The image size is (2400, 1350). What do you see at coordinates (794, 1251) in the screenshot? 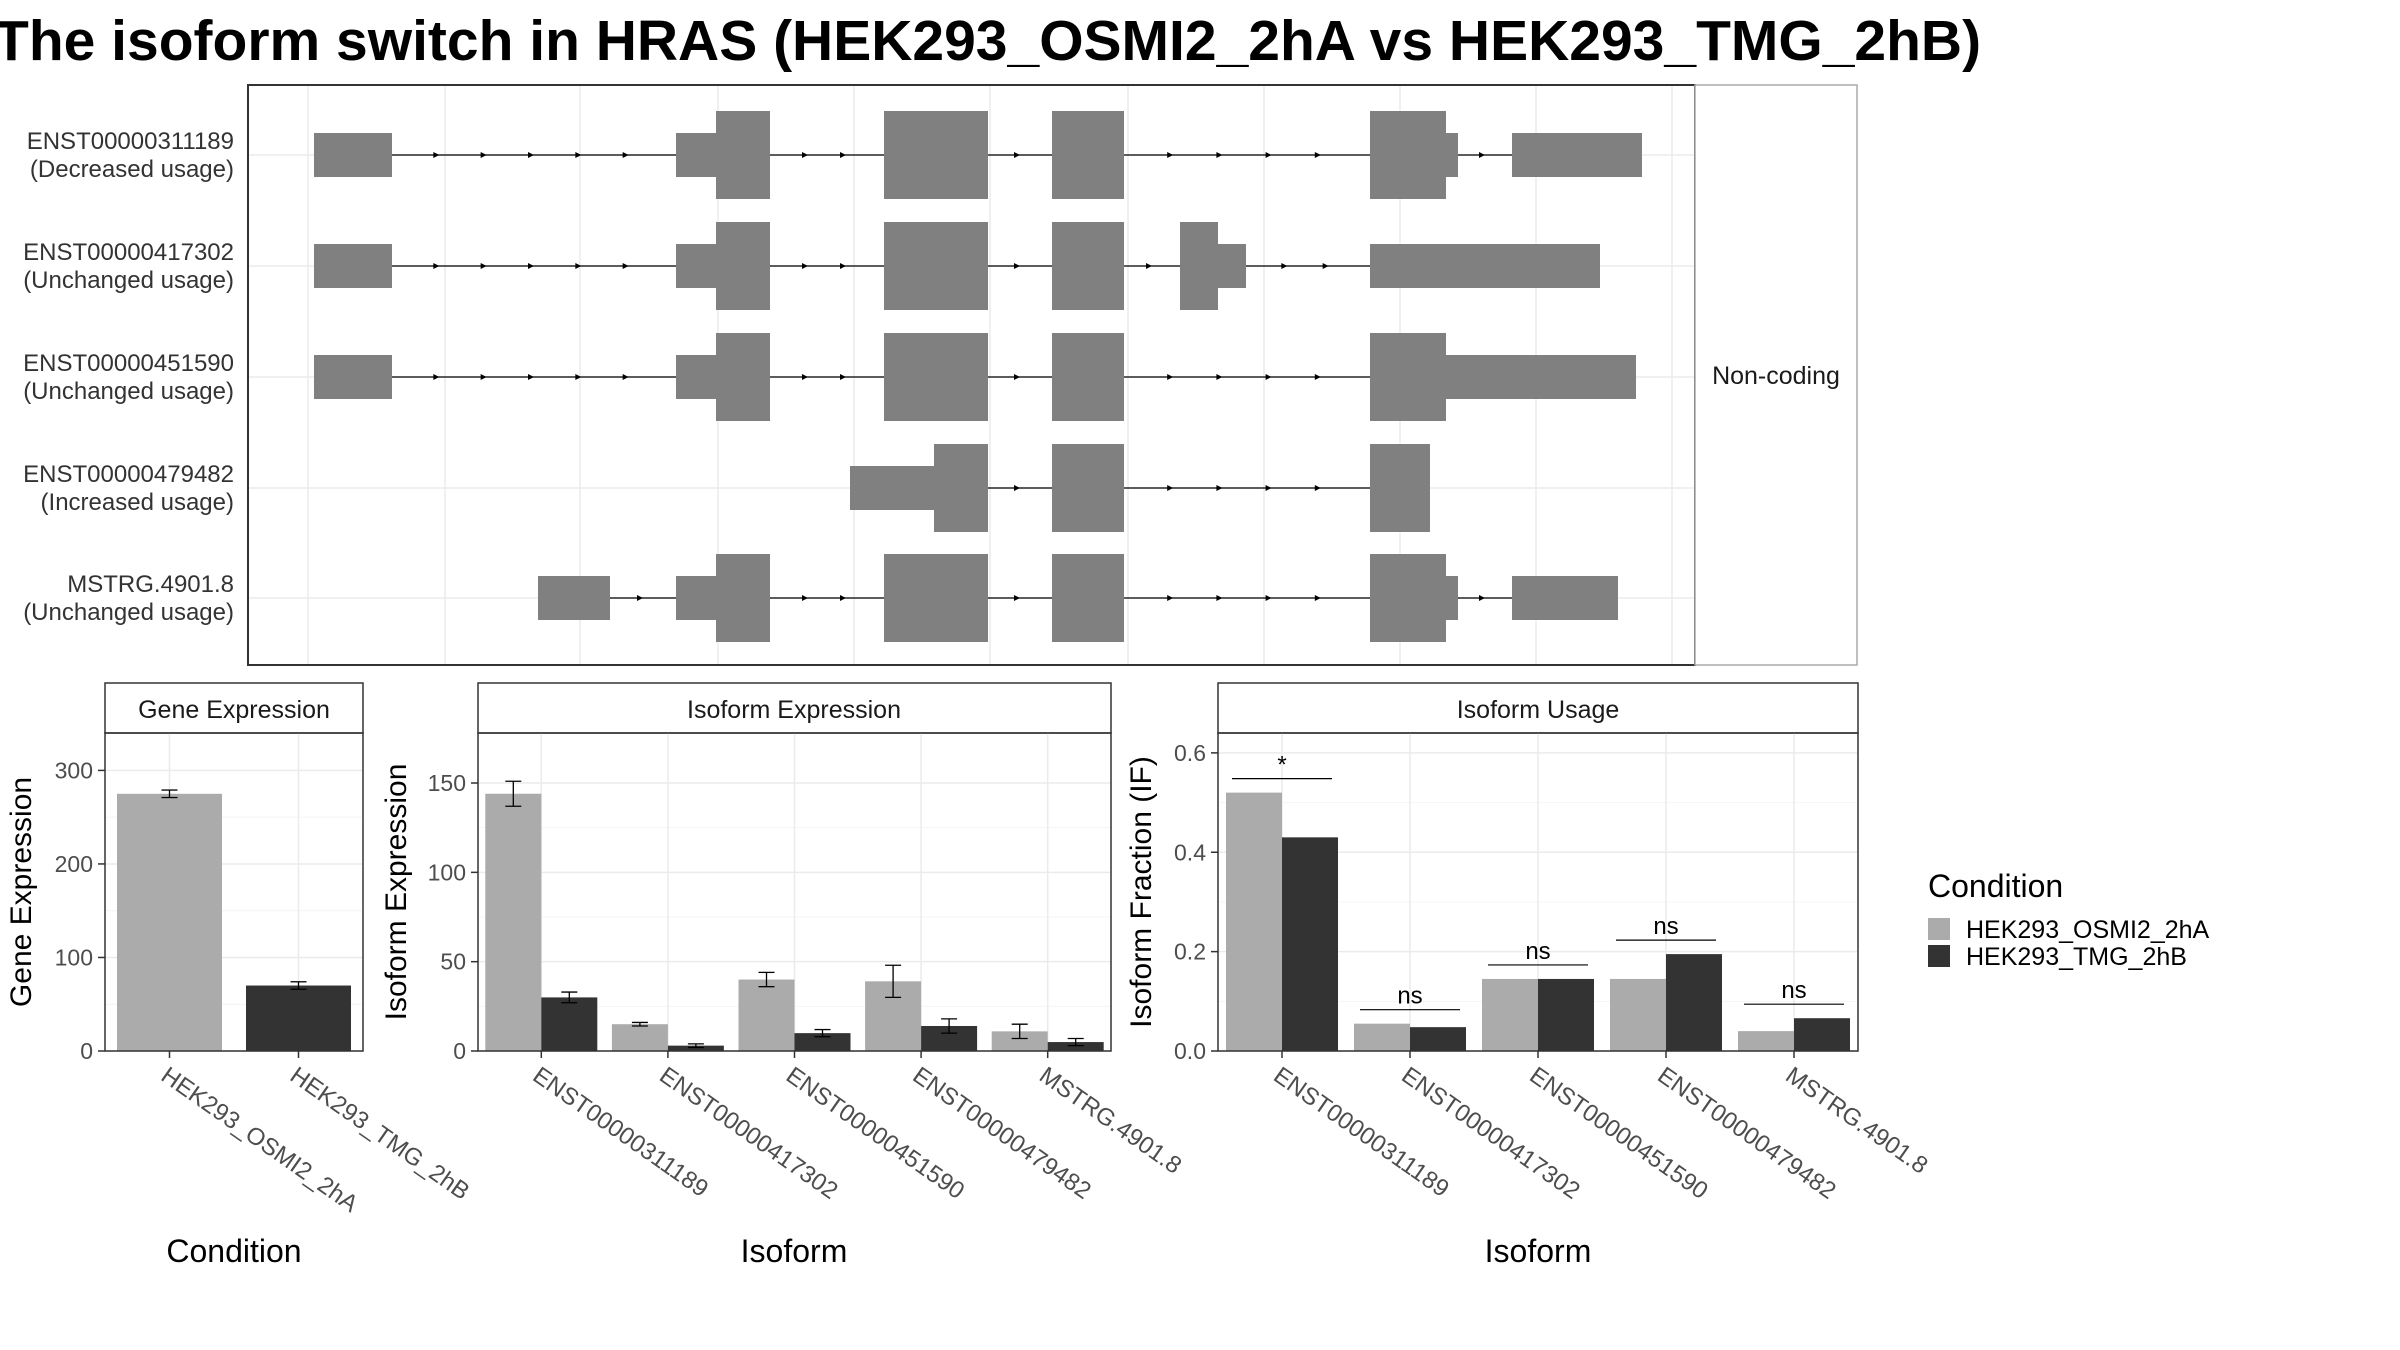
I see `isoform-expression-xlabel: Isoform` at bounding box center [794, 1251].